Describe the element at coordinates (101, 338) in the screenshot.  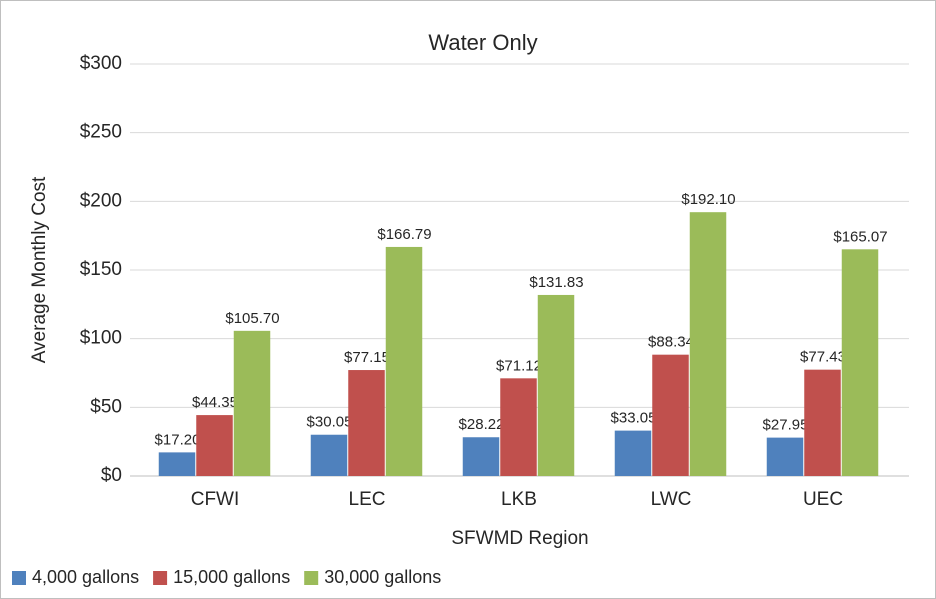
I see `y-tick-label: $100` at that location.